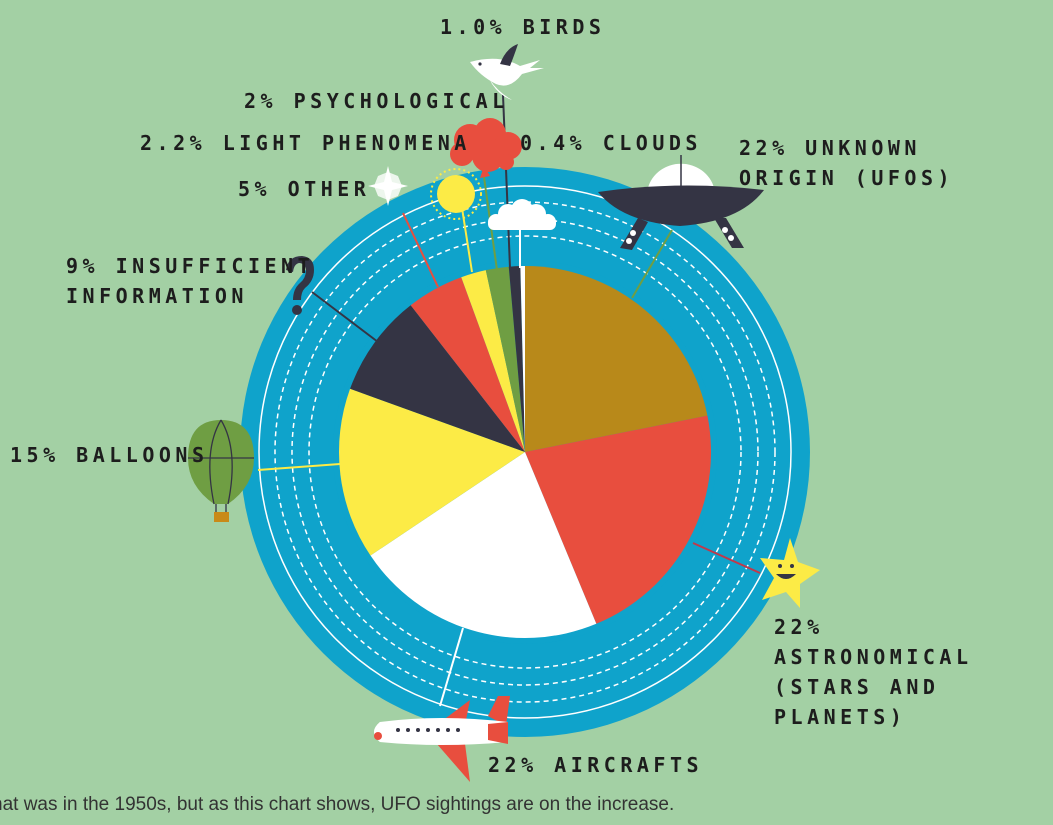 This screenshot has width=1053, height=825. Describe the element at coordinates (451, 667) in the screenshot. I see `leader-aircraft` at that location.